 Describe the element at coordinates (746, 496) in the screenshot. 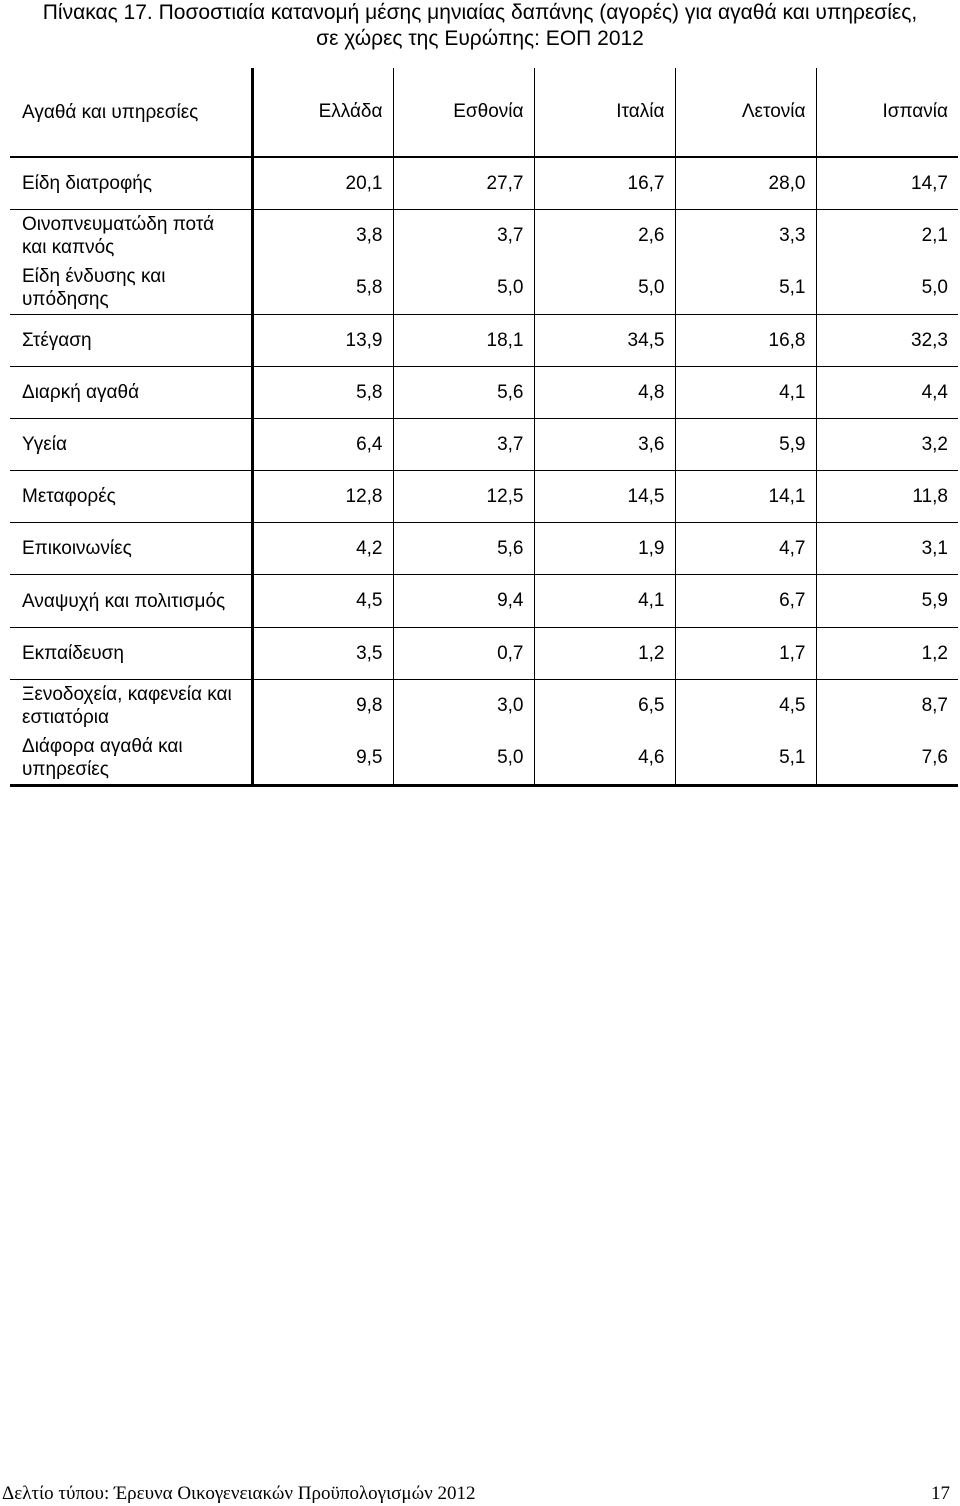

I see `cell-value: 14,1` at that location.